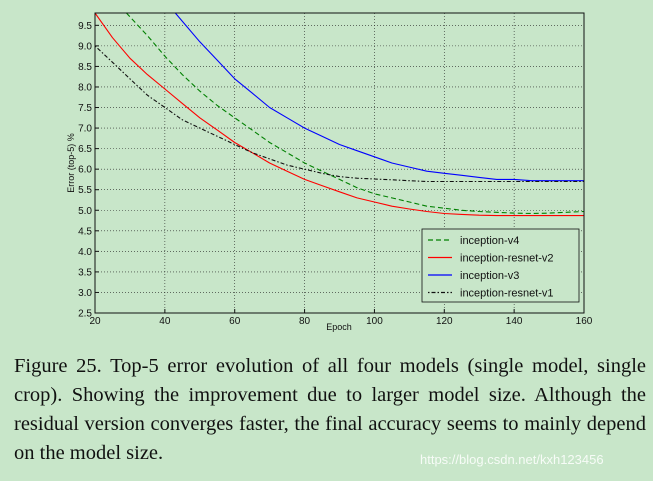 The width and height of the screenshot is (653, 481). I want to click on legend-box, so click(500, 265).